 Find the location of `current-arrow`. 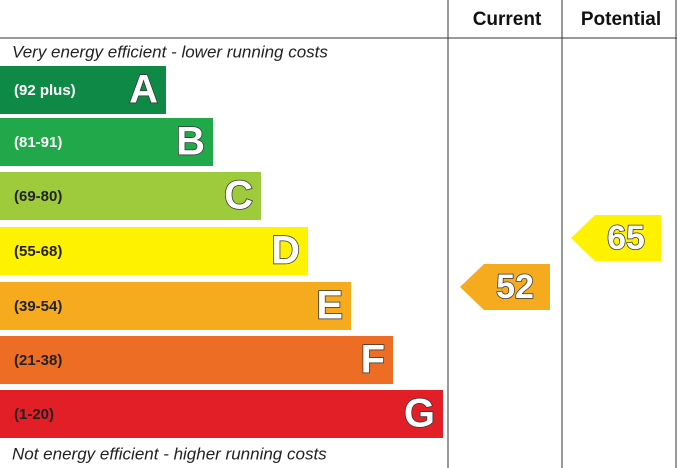

current-arrow is located at coordinates (505, 287).